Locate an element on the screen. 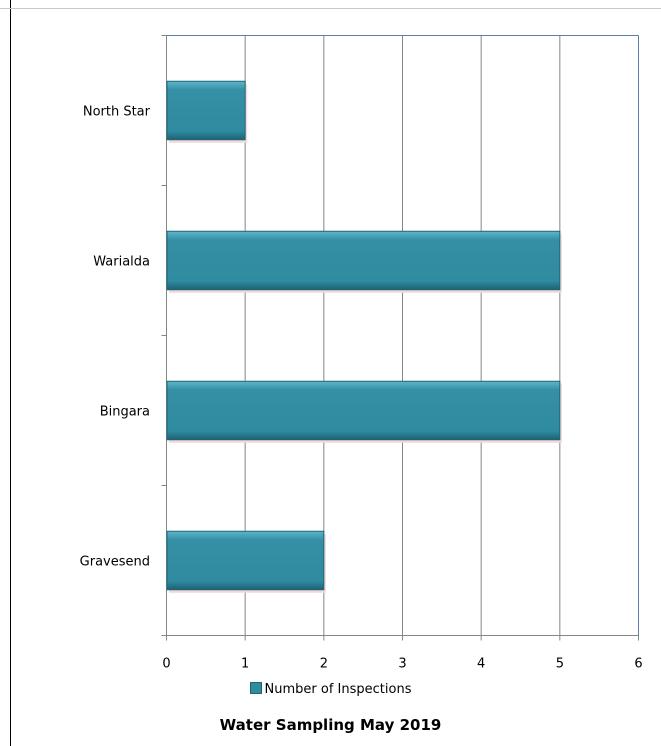 The height and width of the screenshot is (746, 661). x-tick-label: 3 is located at coordinates (402, 664).